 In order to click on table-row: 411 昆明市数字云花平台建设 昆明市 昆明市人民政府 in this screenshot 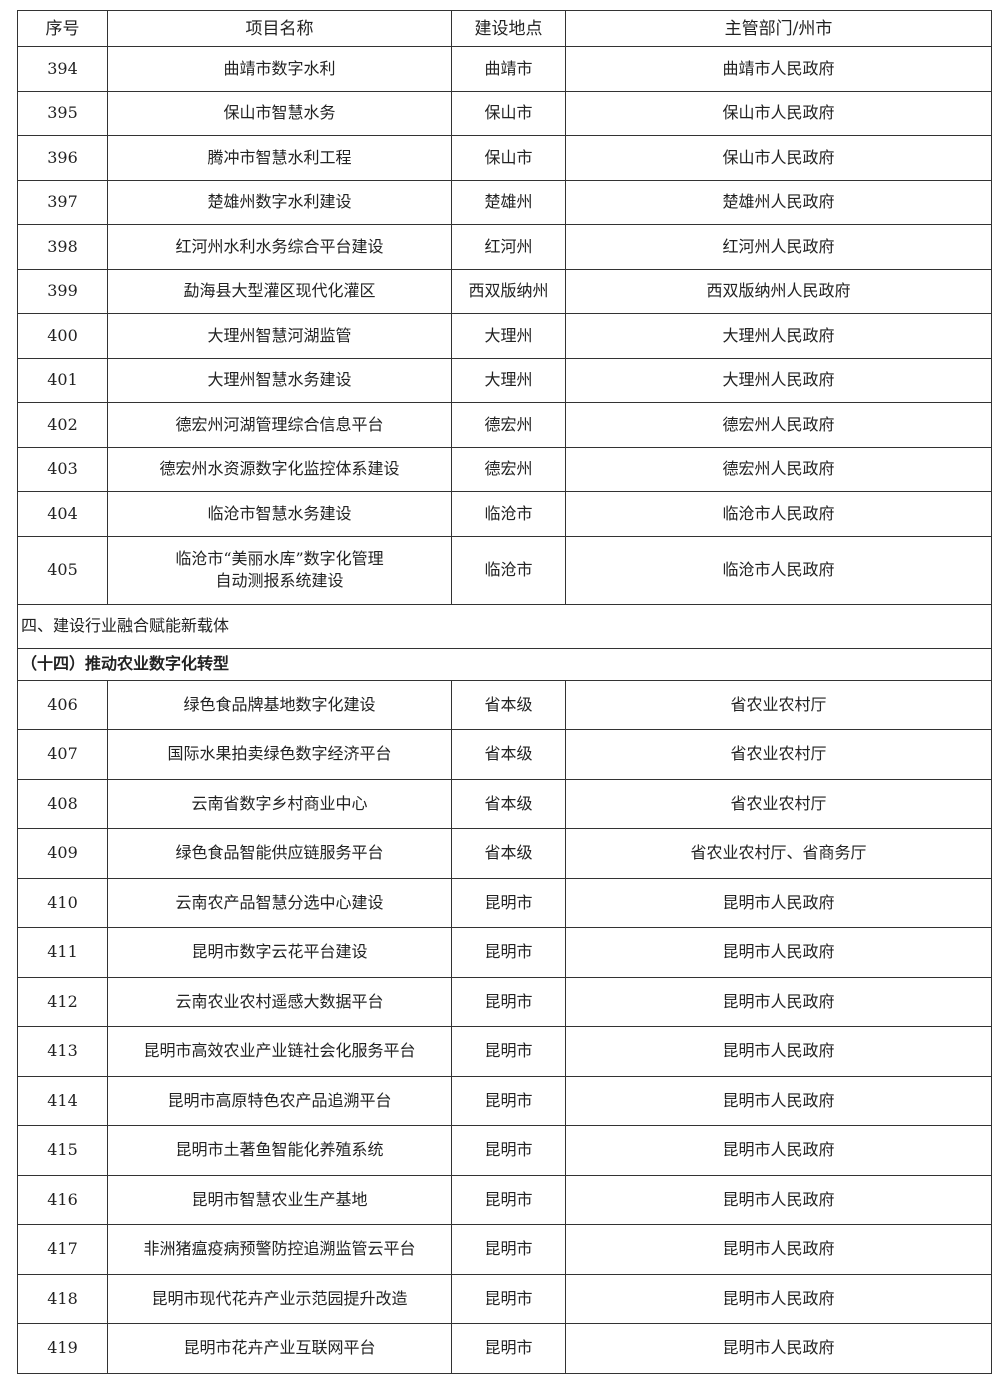, I will do `click(504, 952)`.